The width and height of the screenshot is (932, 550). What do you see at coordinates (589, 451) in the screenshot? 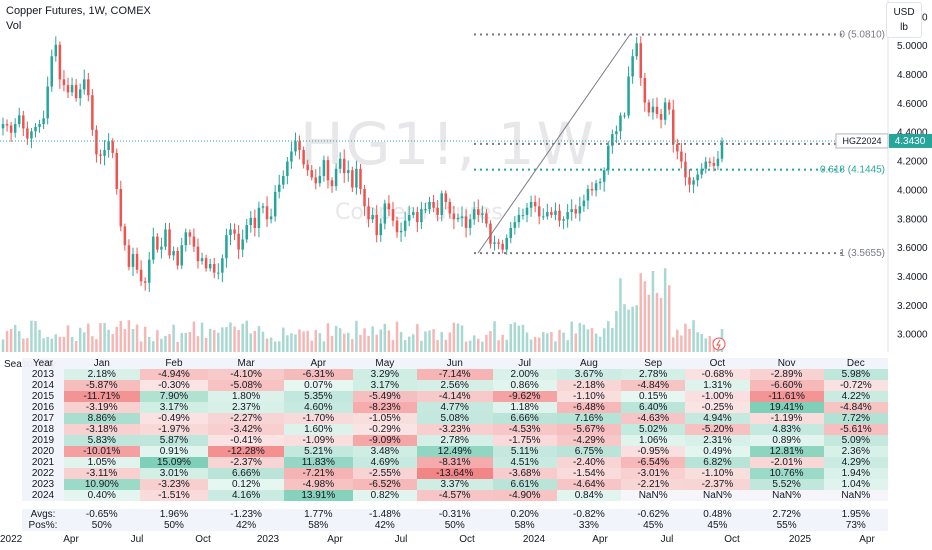
I see `season-cell: 6.75%` at bounding box center [589, 451].